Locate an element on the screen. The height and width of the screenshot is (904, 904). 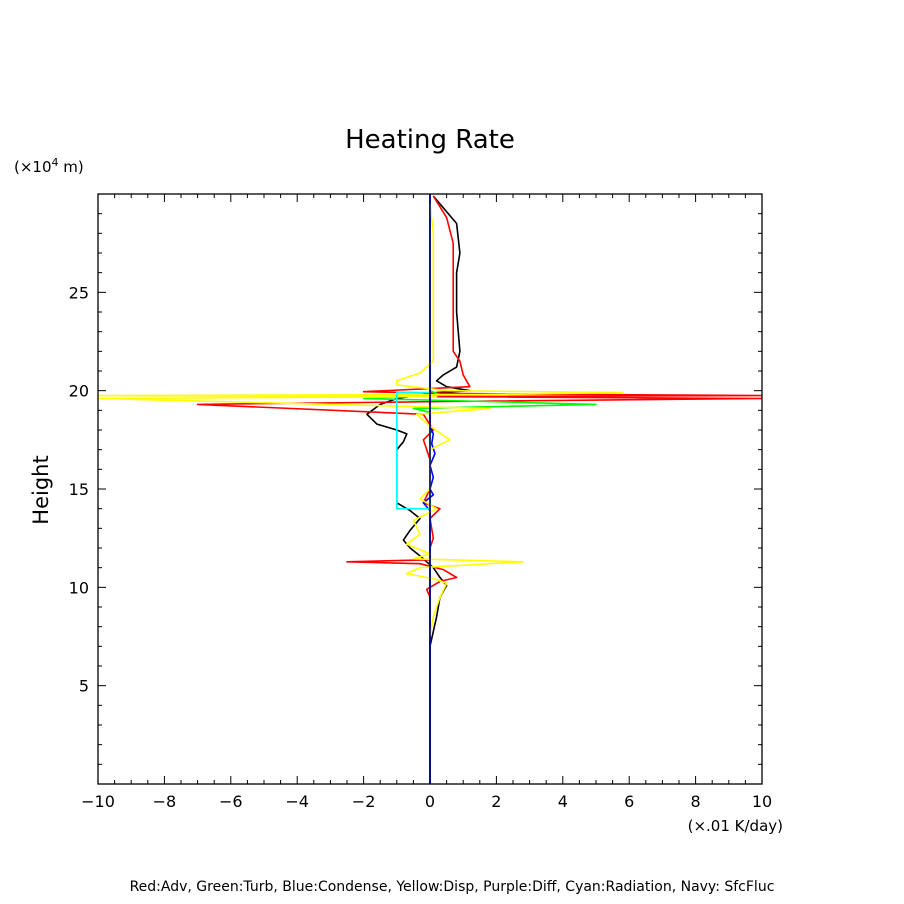
y-tick-label: 15 is located at coordinates (79, 489).